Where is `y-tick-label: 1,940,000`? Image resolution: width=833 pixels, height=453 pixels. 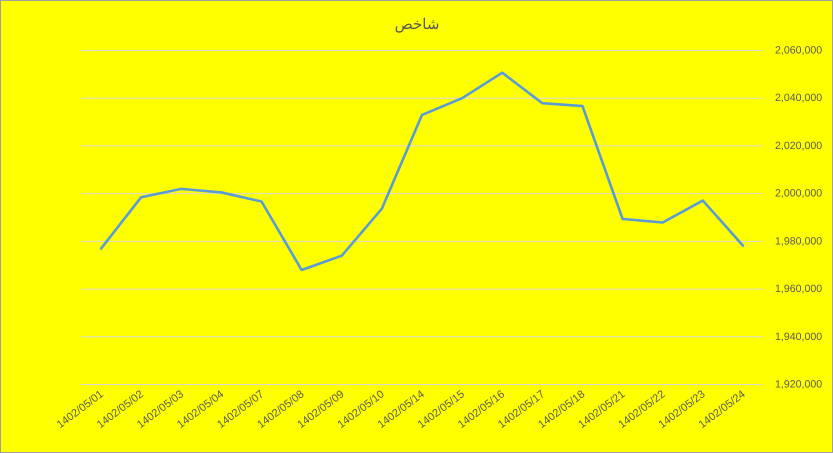
y-tick-label: 1,940,000 is located at coordinates (798, 336).